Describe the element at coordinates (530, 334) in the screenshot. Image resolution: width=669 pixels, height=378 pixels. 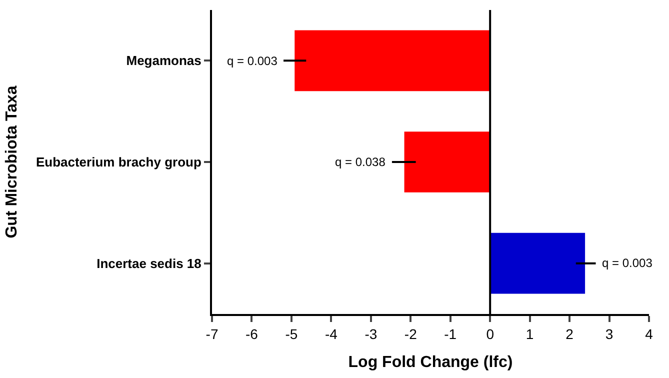
I see `x-tick-label: 1` at that location.